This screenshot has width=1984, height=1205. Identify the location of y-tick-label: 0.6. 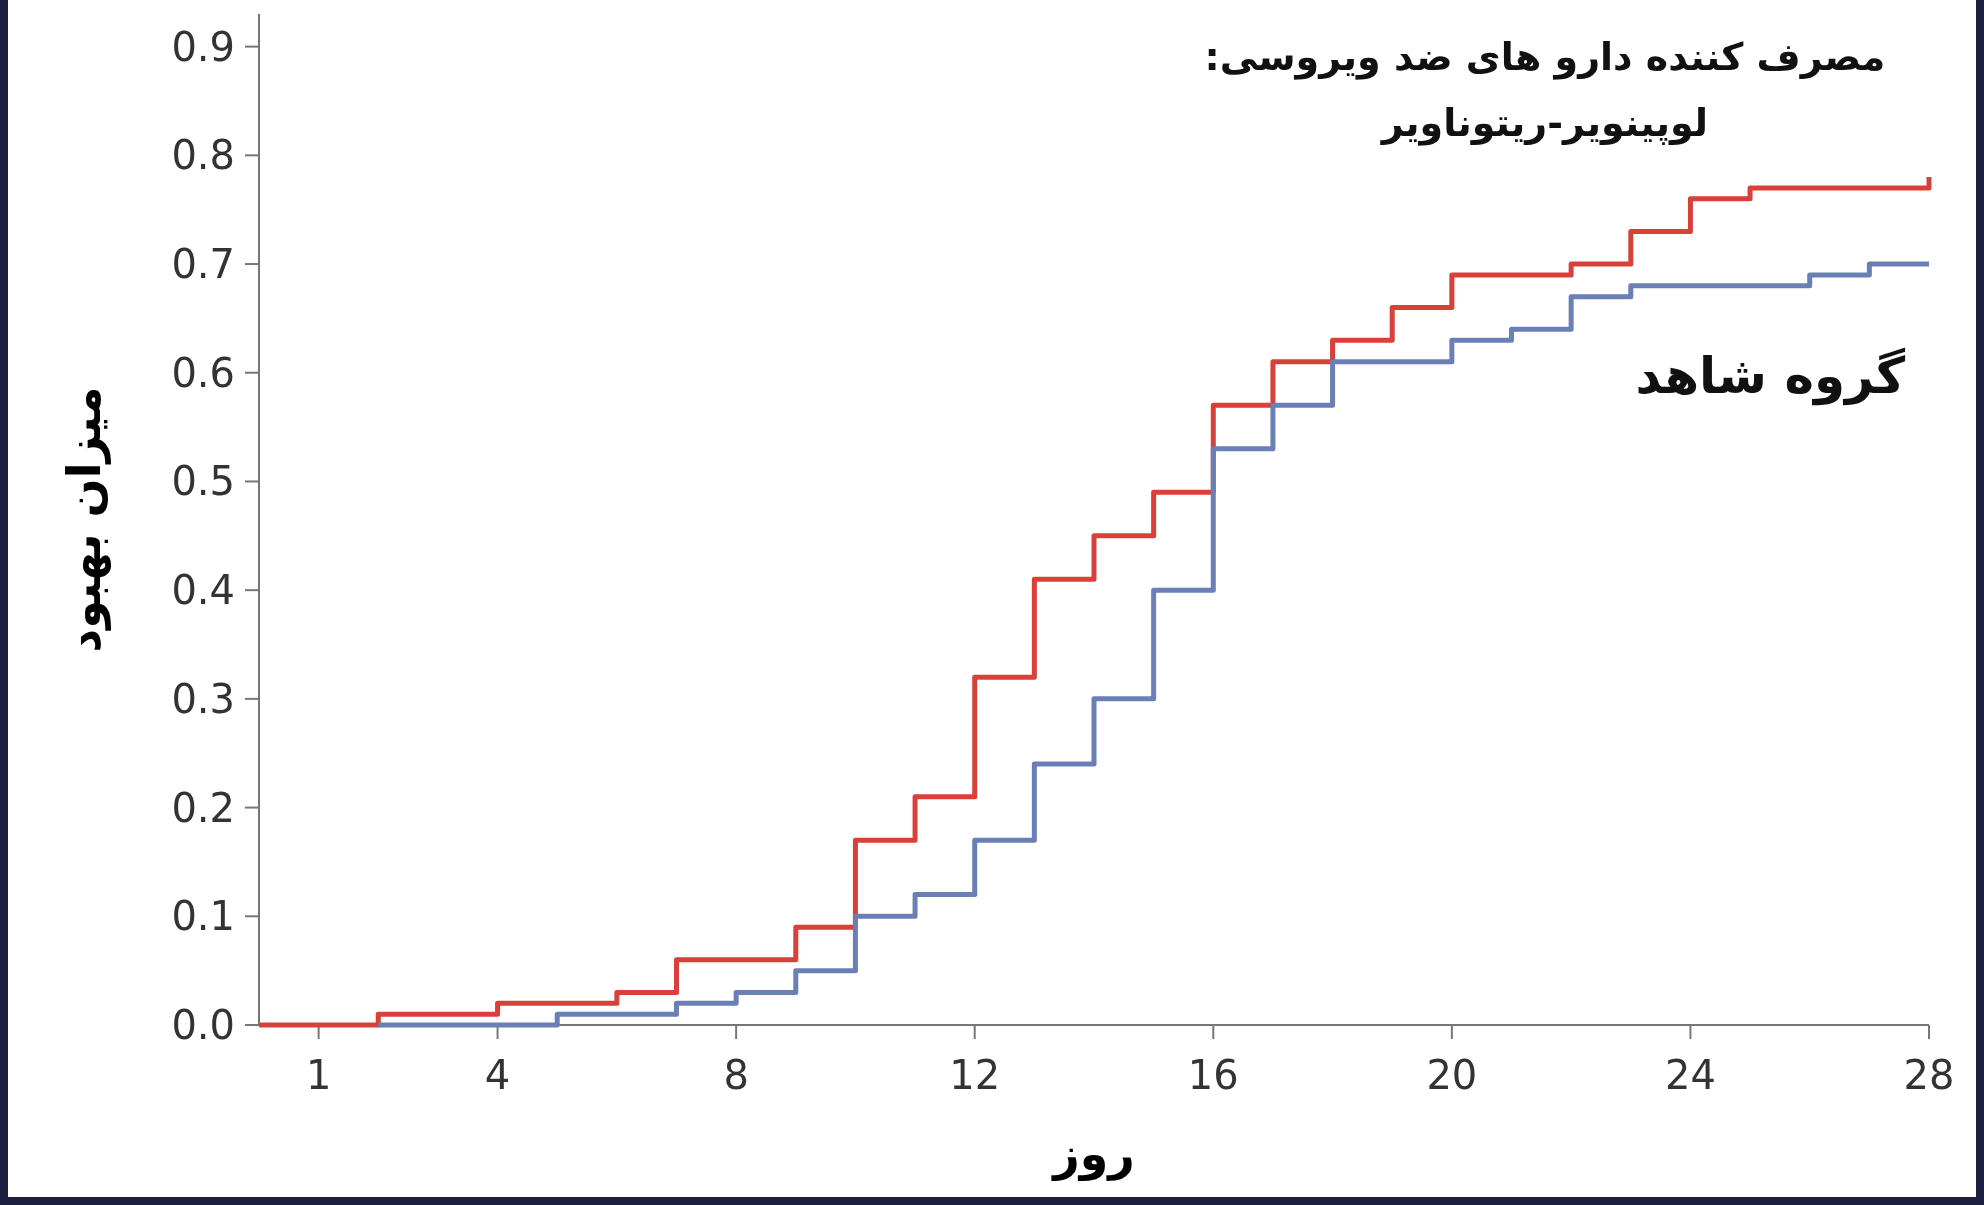
(203, 372).